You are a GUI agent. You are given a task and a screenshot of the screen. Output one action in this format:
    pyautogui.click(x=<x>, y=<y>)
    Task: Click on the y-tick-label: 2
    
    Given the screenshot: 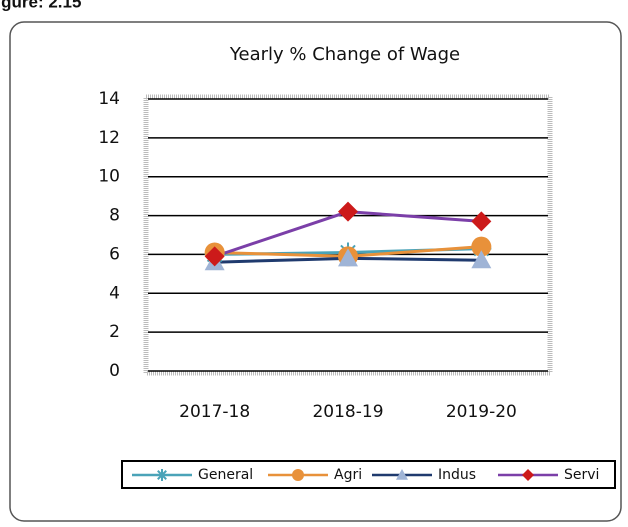 What is the action you would take?
    pyautogui.click(x=114, y=332)
    